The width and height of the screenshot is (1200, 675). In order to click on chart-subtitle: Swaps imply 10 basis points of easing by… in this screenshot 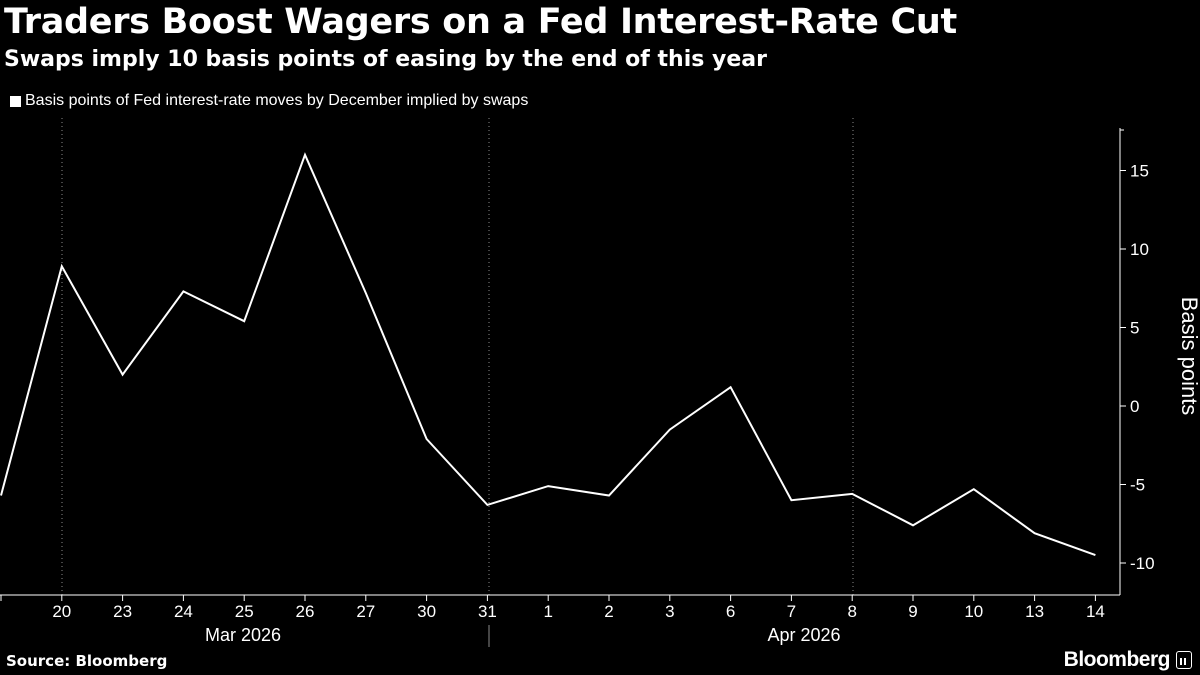, I will do `click(385, 59)`.